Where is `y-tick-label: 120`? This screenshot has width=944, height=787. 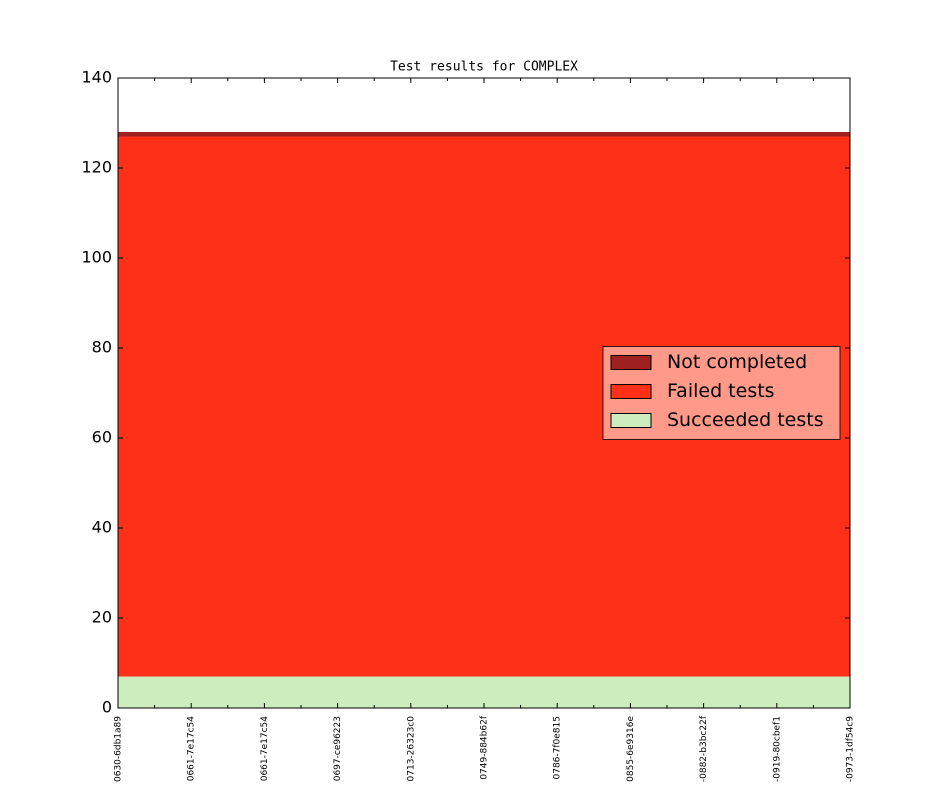 y-tick-label: 120 is located at coordinates (96, 167).